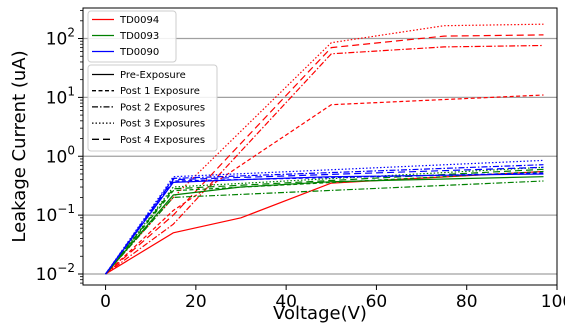 This screenshot has height=326, width=565. I want to click on x-tick-label: 100, so click(553, 302).